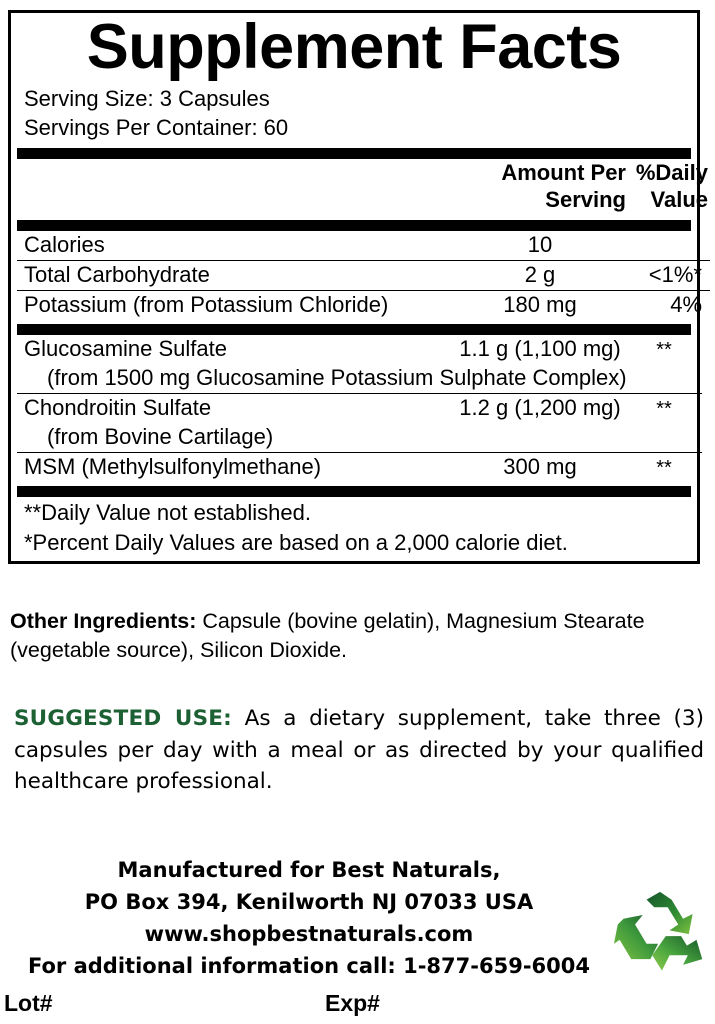  I want to click on row-name: Potassium (from Potassium Chloride), so click(235, 305).